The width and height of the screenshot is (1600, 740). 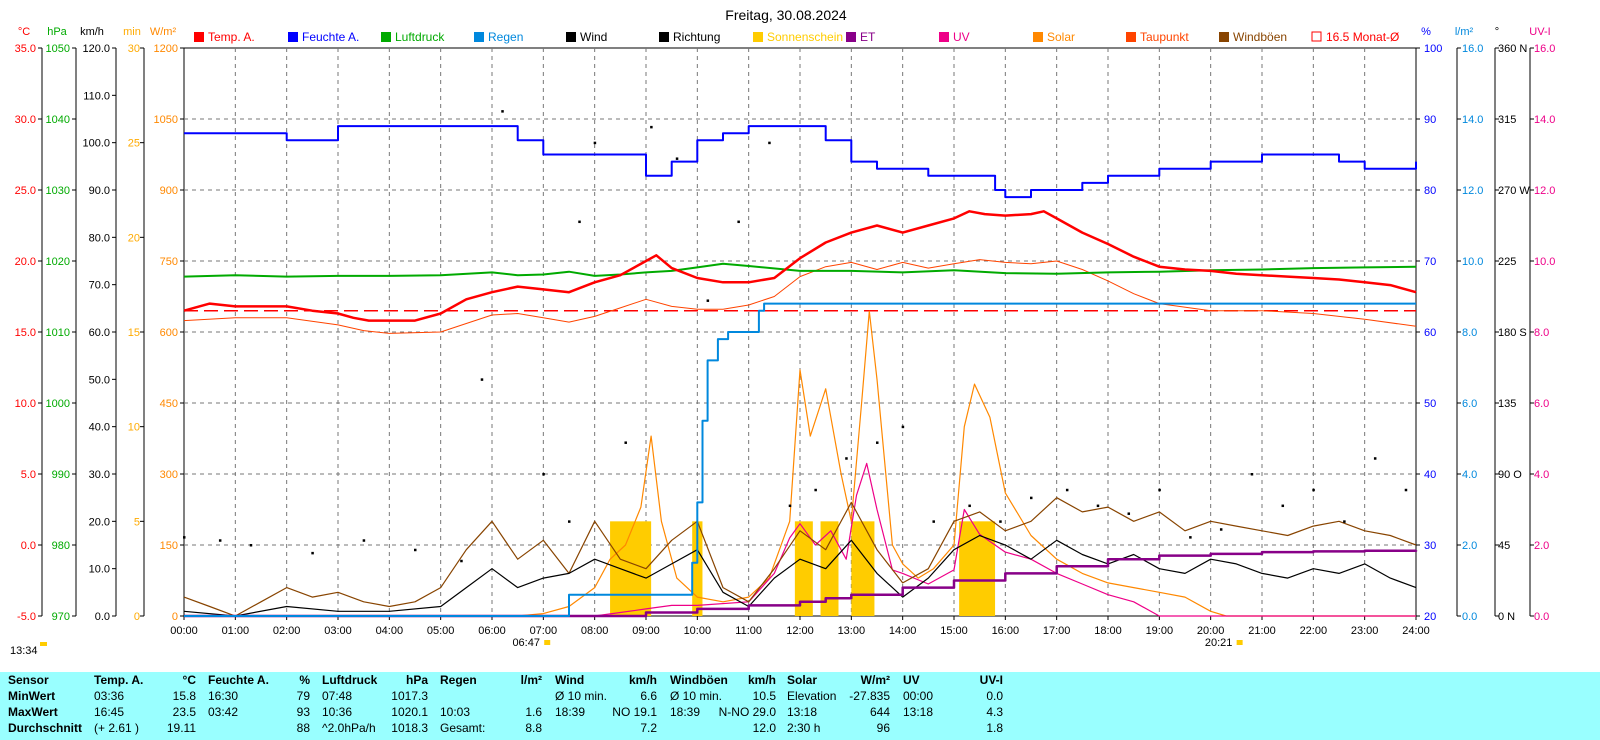 I want to click on sunset-marker, so click(x=1239, y=642).